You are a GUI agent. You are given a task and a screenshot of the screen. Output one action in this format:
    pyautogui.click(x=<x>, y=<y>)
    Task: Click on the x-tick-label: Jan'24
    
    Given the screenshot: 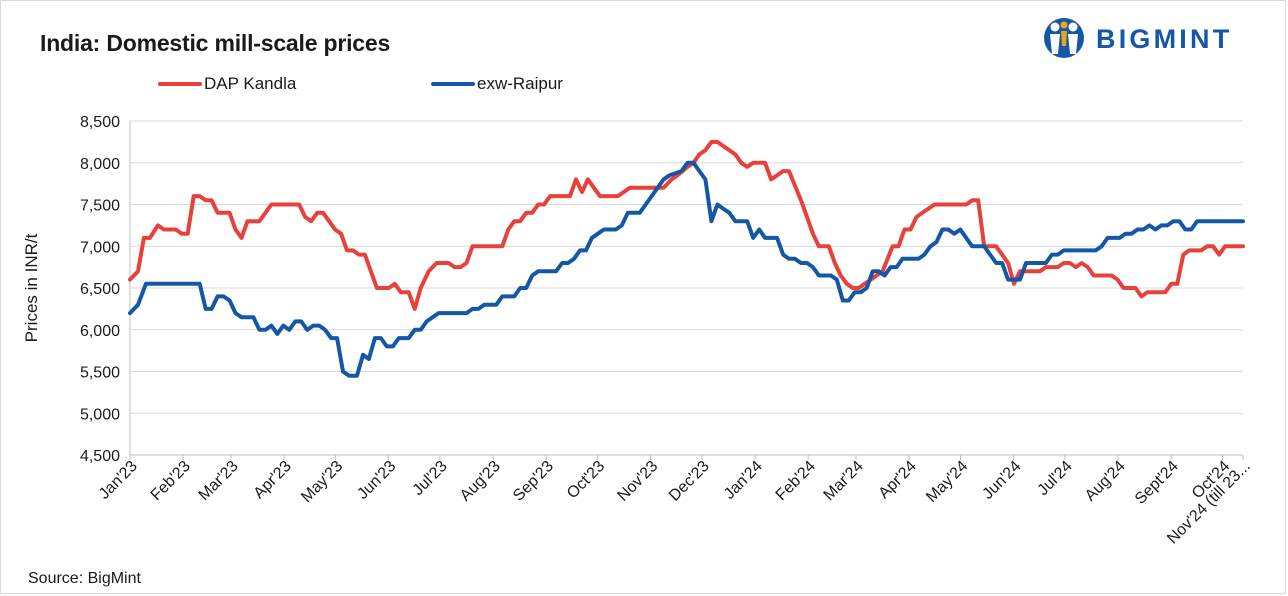 What is the action you would take?
    pyautogui.click(x=743, y=480)
    